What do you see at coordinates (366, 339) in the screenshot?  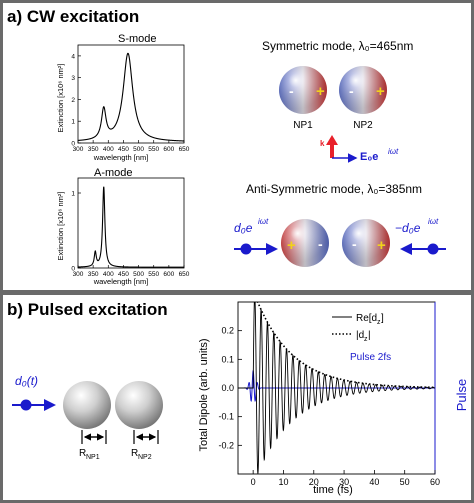 I see `legend-abs-dz-sub: z` at bounding box center [366, 339].